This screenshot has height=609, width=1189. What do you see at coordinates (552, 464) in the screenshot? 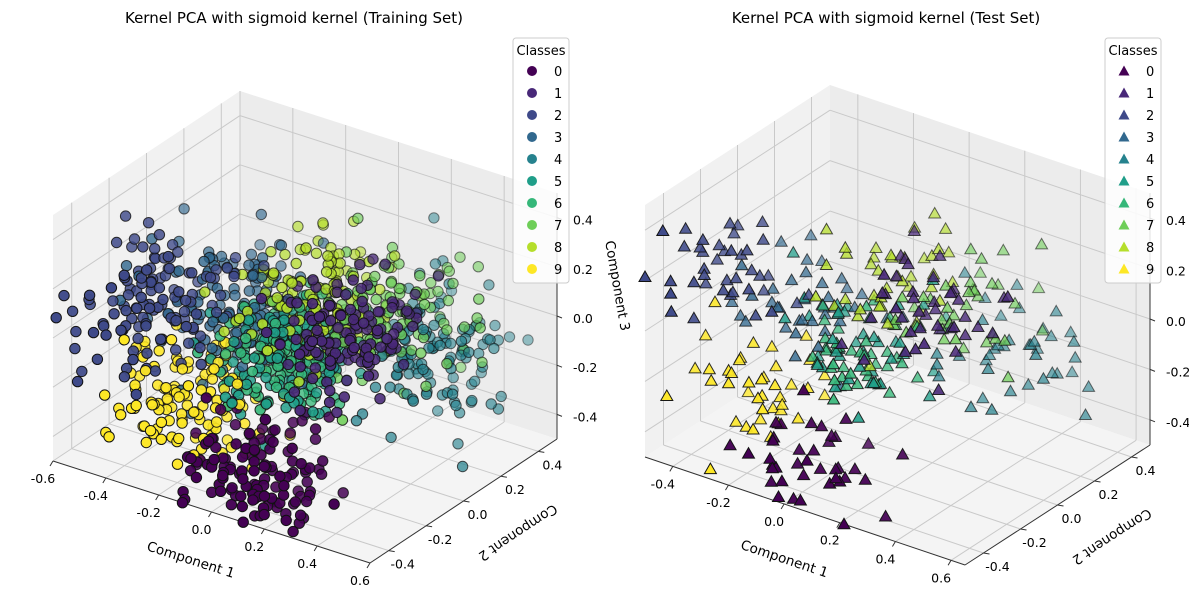
I see `y-tick-label: 0.4` at bounding box center [552, 464].